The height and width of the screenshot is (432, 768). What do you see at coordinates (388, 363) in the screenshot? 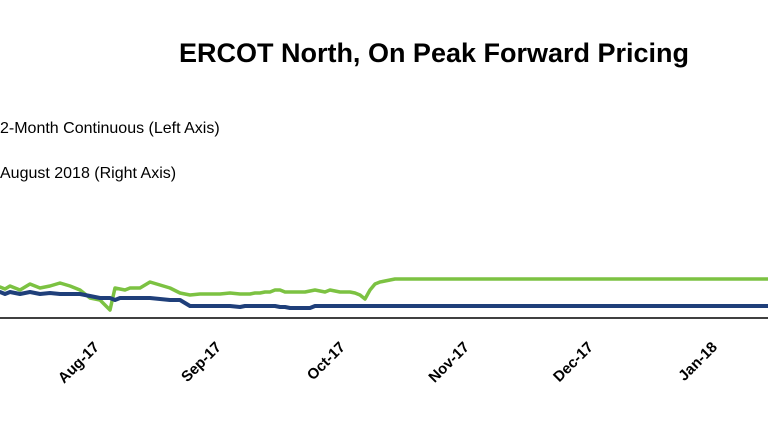
I see `x-tick-labels: Aug-17 Sep-17 Oct-17 Nov-17 Dec-17 Jan-18` at bounding box center [388, 363].